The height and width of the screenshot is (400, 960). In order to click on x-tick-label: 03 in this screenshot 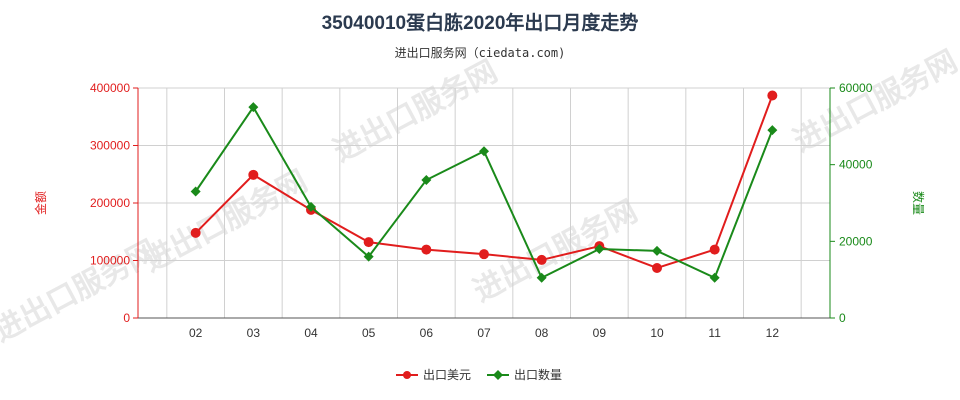, I will do `click(254, 333)`.